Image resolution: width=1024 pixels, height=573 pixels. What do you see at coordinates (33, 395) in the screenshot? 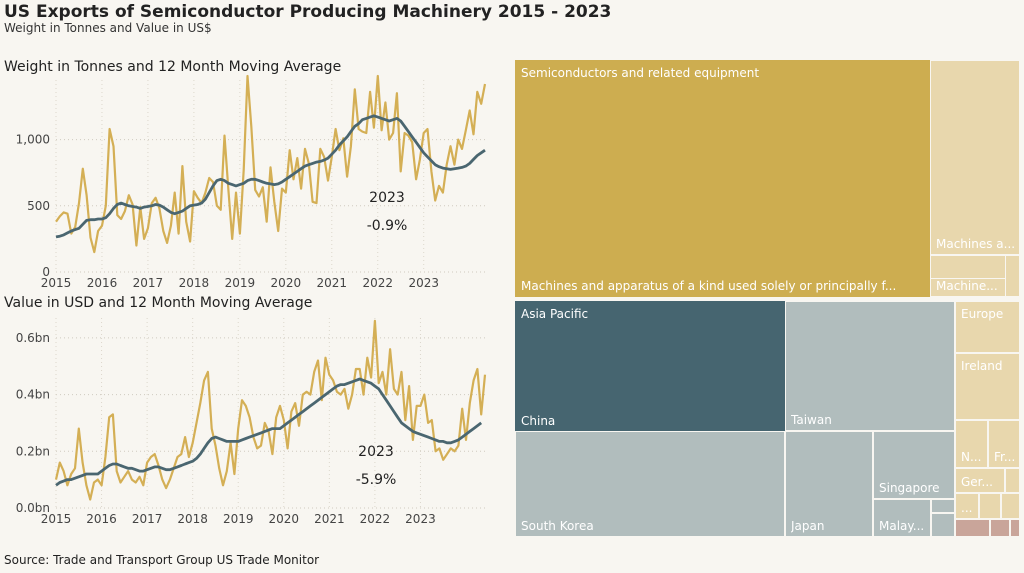
I see `y-tick-label: 0.4bn` at bounding box center [33, 395].